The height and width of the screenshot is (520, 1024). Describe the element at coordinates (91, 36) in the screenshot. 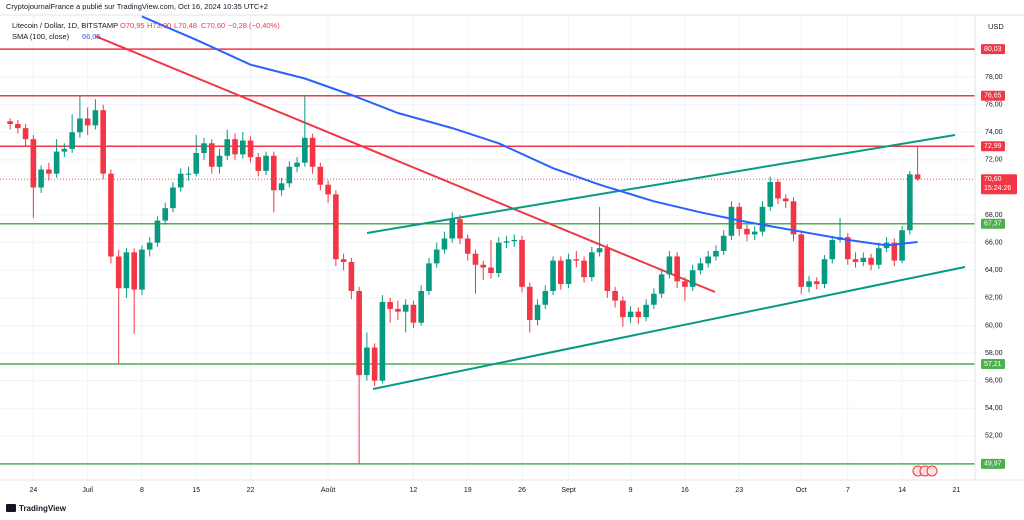

I see `indicator-value: 66,05` at that location.